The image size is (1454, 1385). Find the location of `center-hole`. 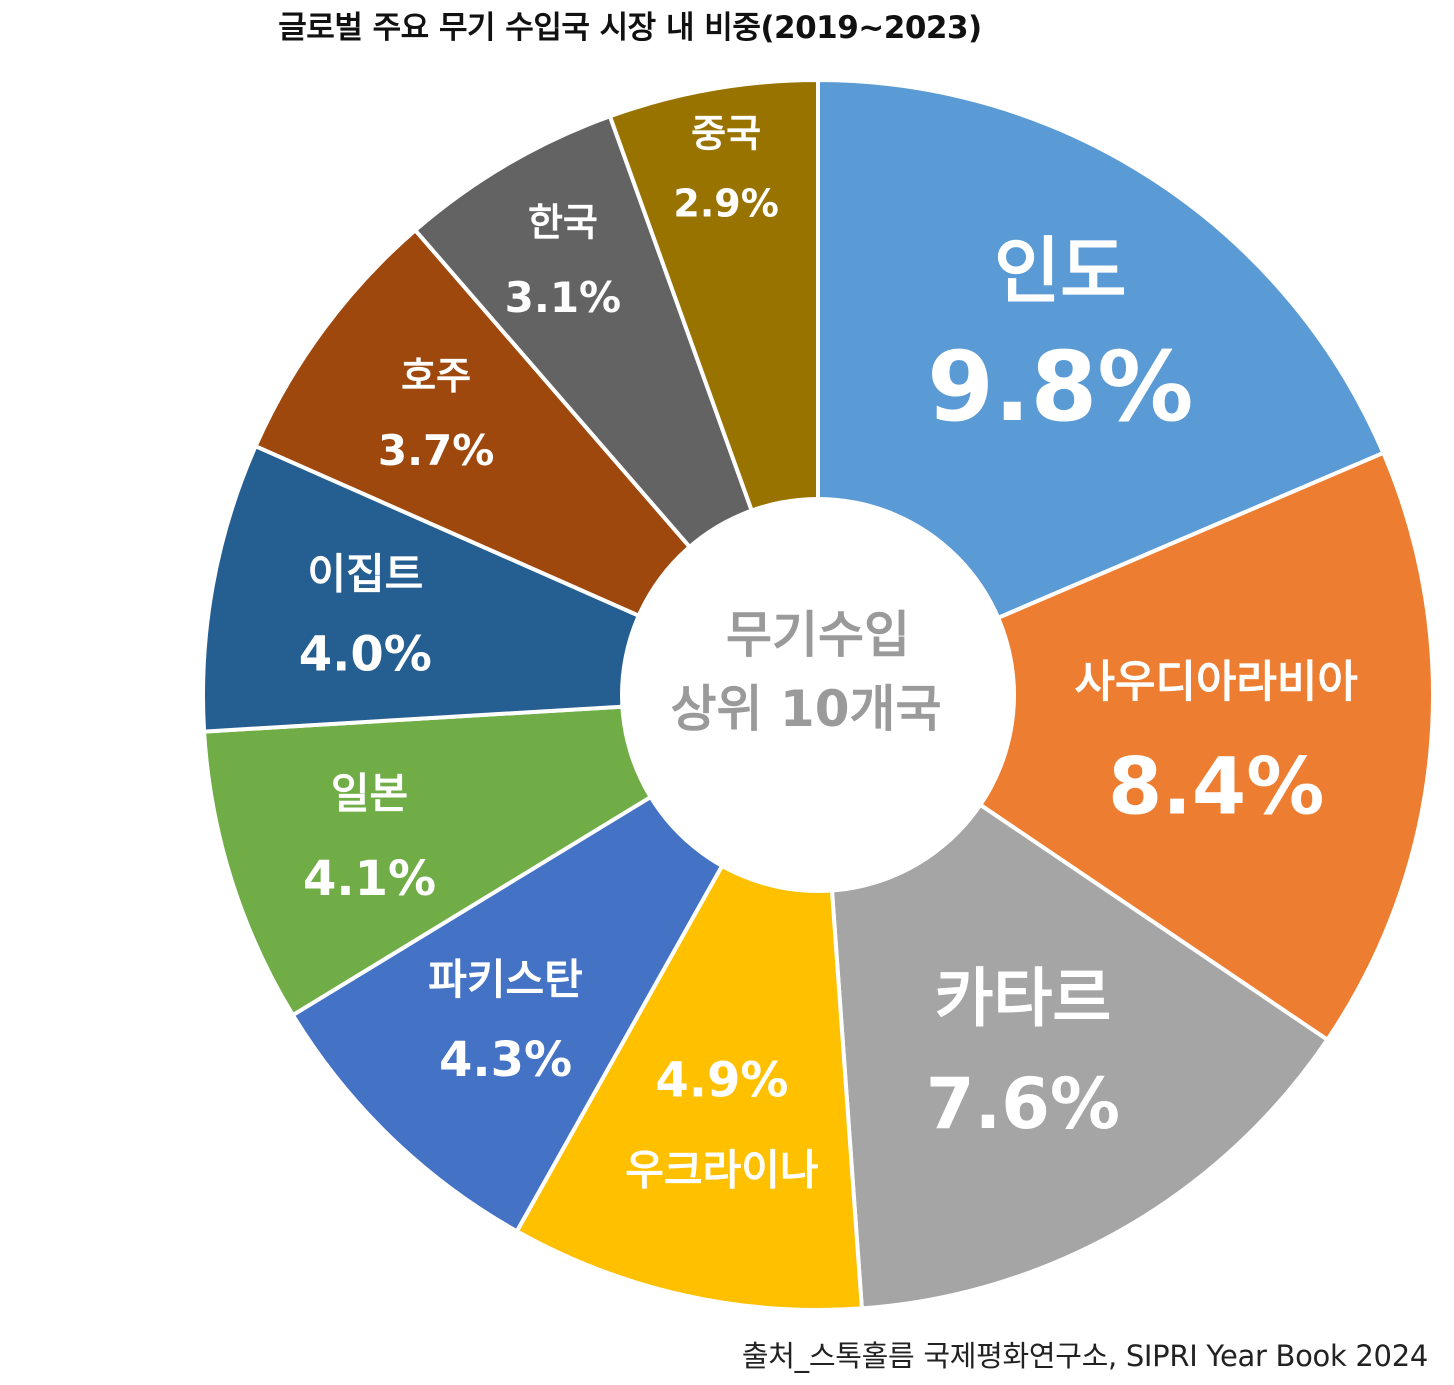

center-hole is located at coordinates (818, 695).